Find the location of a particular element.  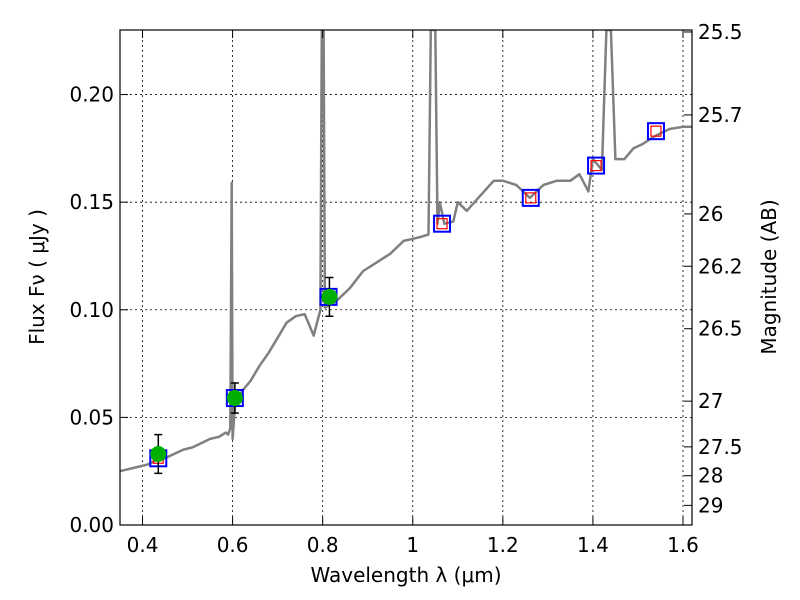

y-tick-label: 0.05 is located at coordinates (91, 417).